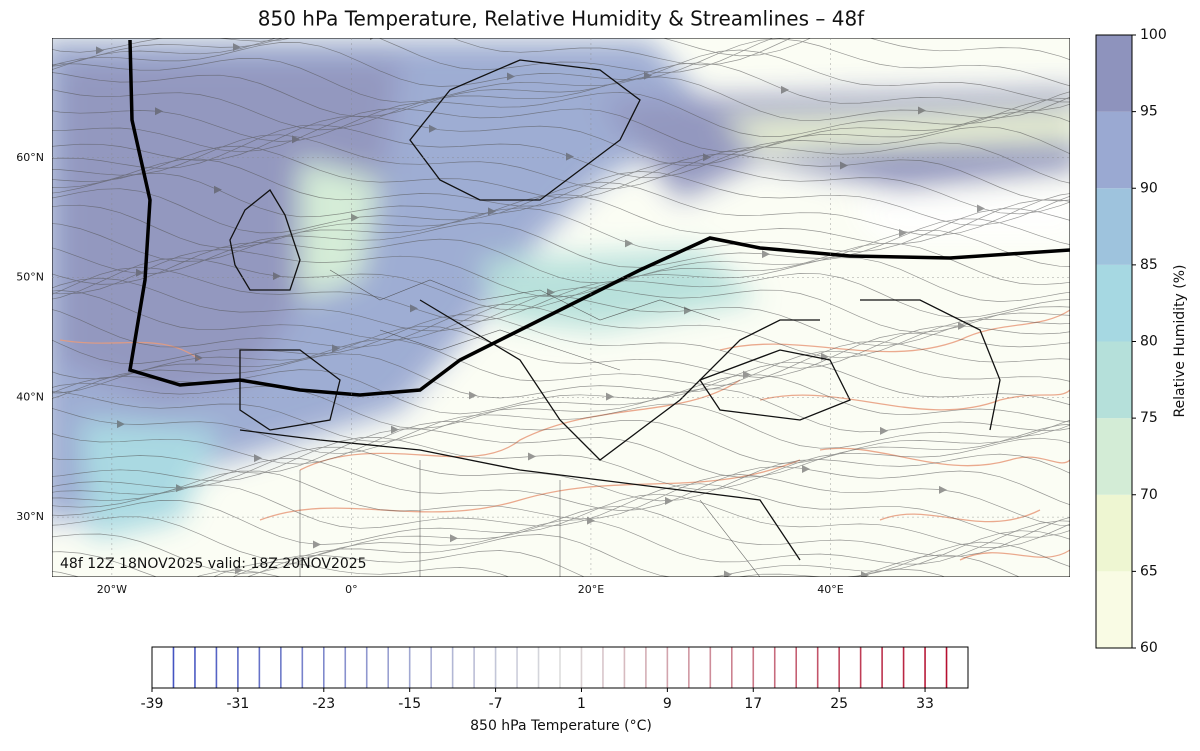  Describe the element at coordinates (409, 704) in the screenshot. I see `temp-tick-label: -15` at that location.